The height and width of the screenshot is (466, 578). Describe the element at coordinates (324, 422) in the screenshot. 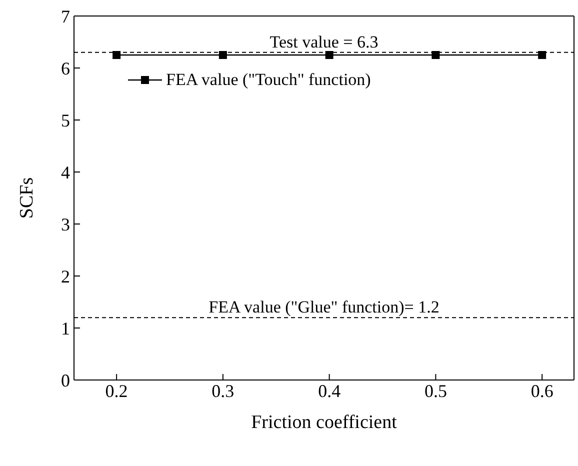

I see `x-axis-title: Friction coefficient` at that location.